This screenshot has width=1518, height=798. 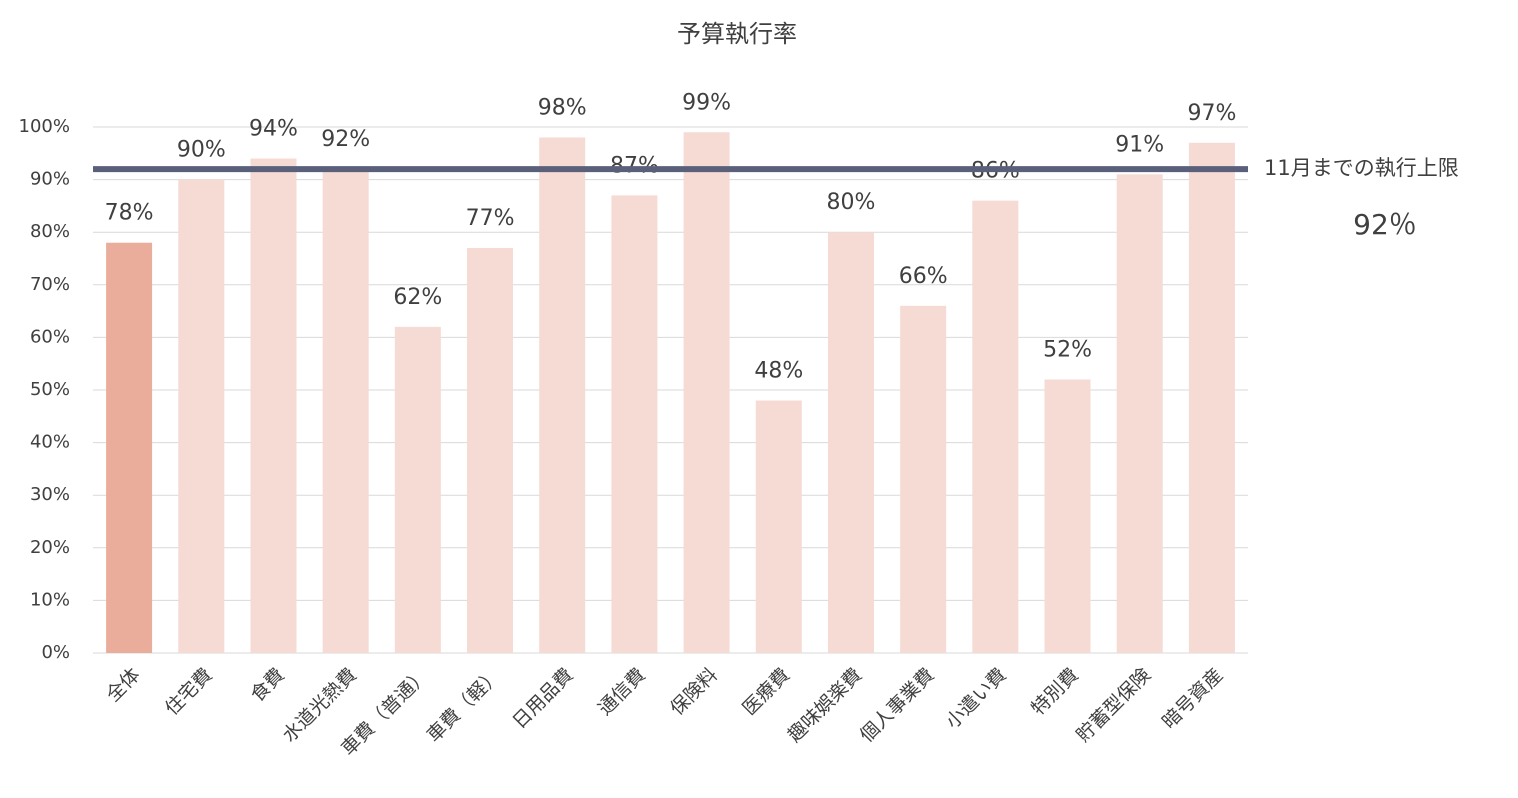 What do you see at coordinates (50, 179) in the screenshot?
I see `y-tick-label: 90%` at bounding box center [50, 179].